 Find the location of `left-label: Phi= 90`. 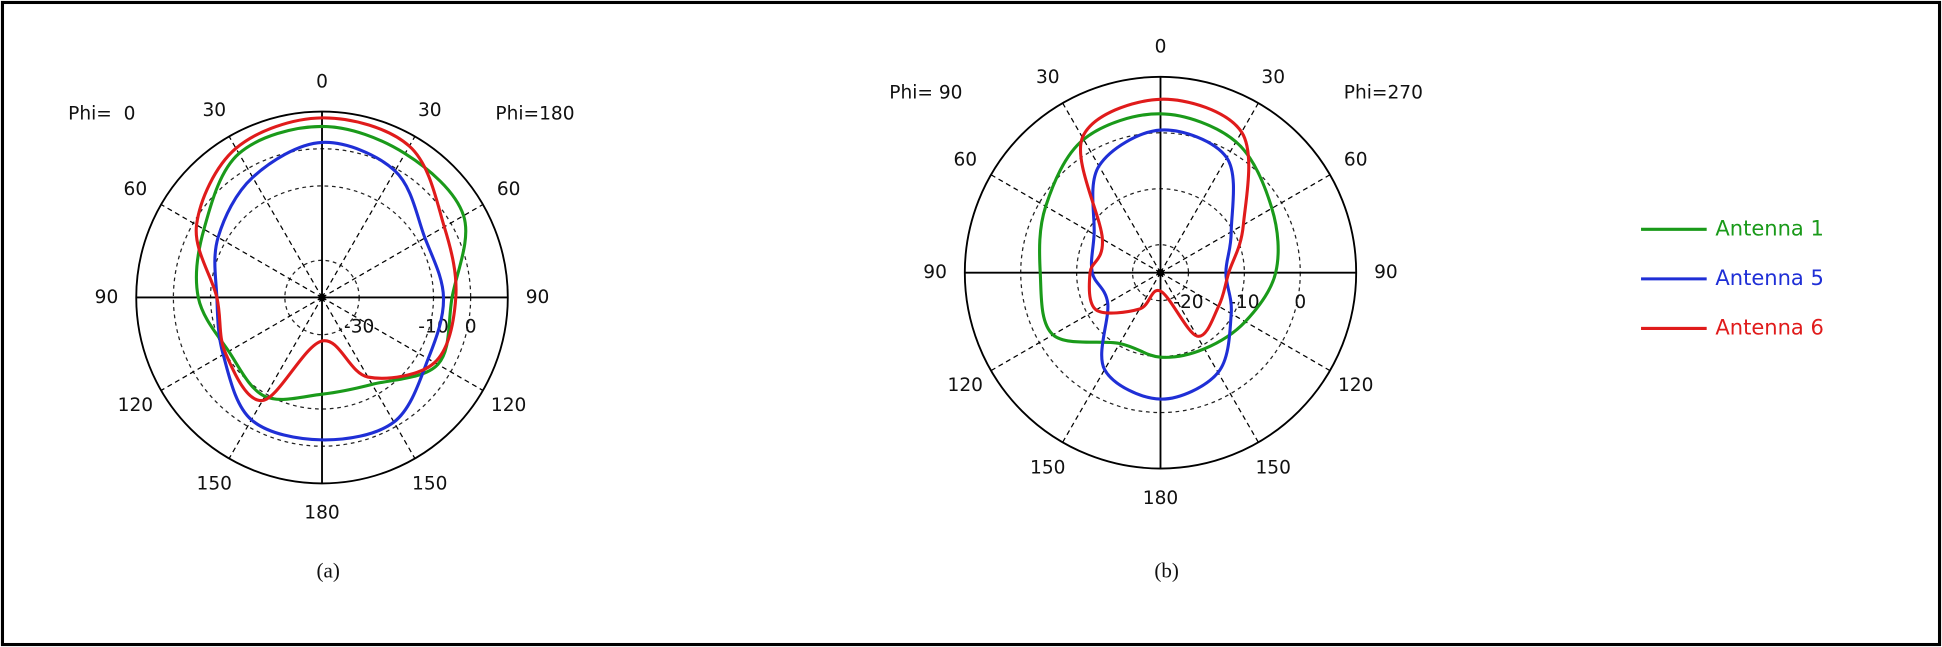

left-label: Phi= 90 is located at coordinates (925, 92).